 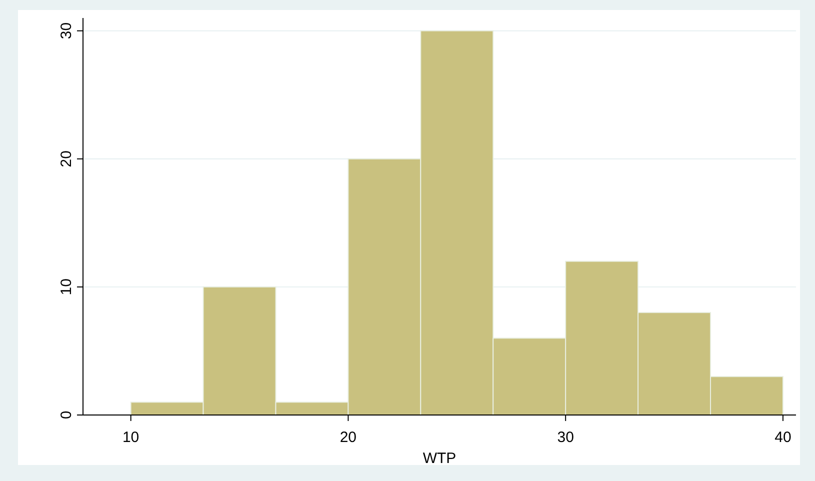 What do you see at coordinates (66, 31) in the screenshot?
I see `y-tick-label: 30` at bounding box center [66, 31].